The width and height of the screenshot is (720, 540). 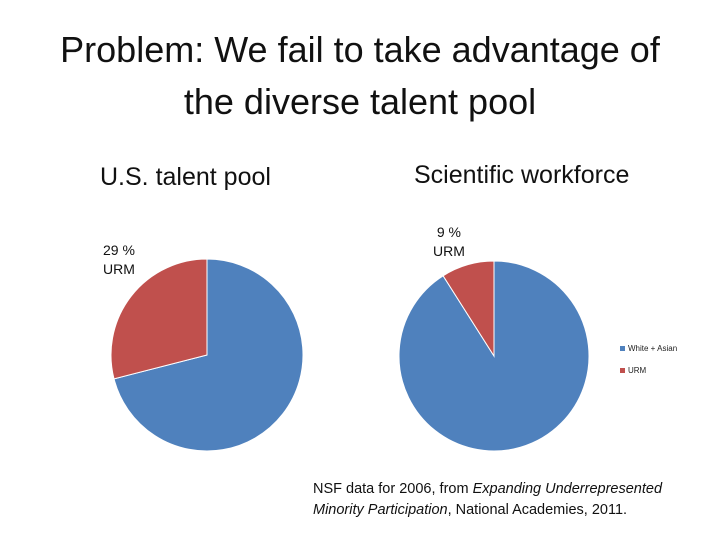 What do you see at coordinates (653, 348) in the screenshot?
I see `legend-label: White + Asian` at bounding box center [653, 348].